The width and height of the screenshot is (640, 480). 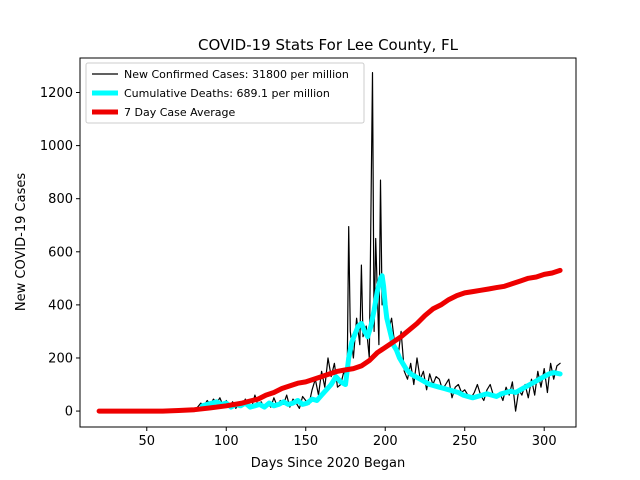 What do you see at coordinates (328, 45) in the screenshot?
I see `chart-title: COVID-19 Stats For Lee County, FL` at bounding box center [328, 45].